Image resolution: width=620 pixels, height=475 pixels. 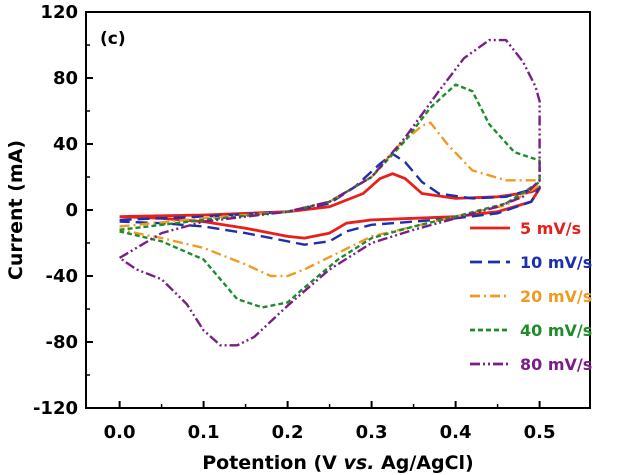 What do you see at coordinates (556, 296) in the screenshot?
I see `legend-label-3: 20 mV/s` at bounding box center [556, 296].